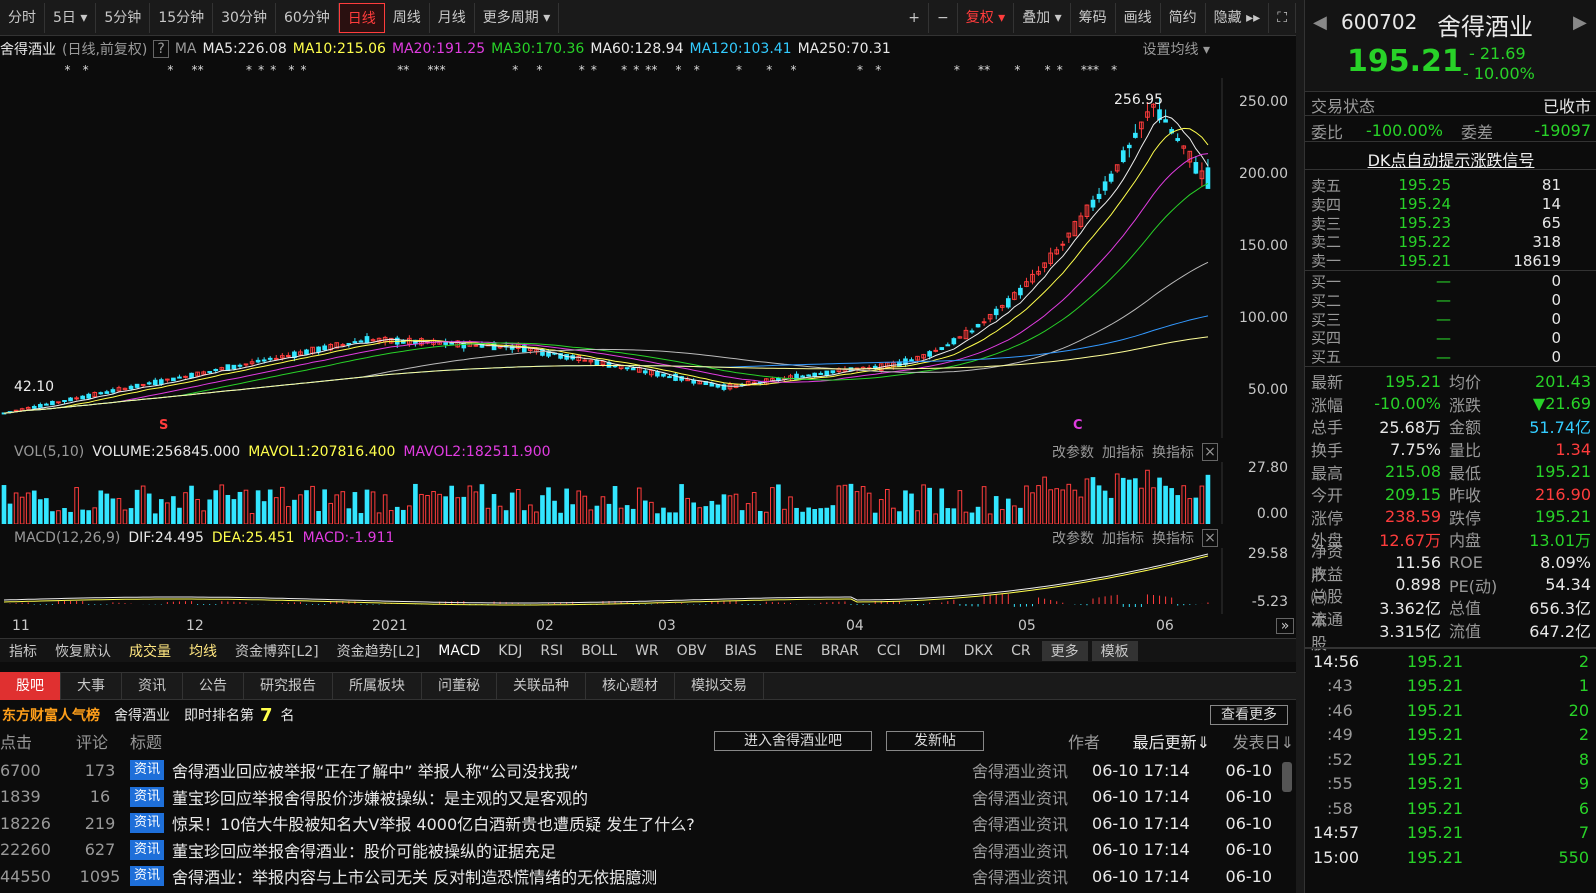  I want to click on list-scrollbar, so click(1287, 777).